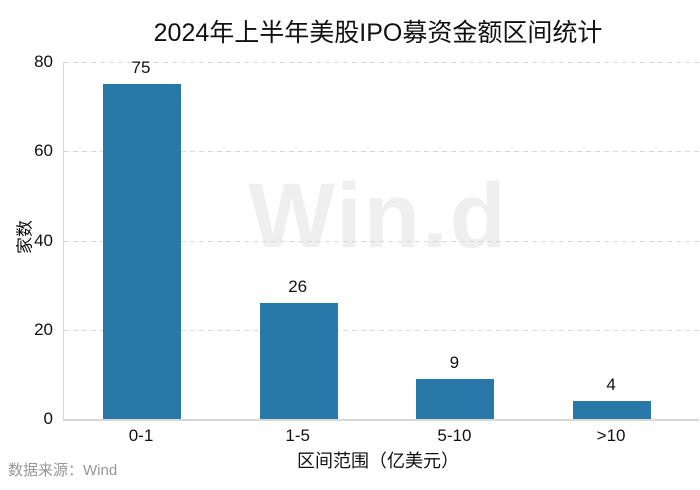 The width and height of the screenshot is (700, 490). What do you see at coordinates (378, 33) in the screenshot?
I see `chart-title: 2024年上半年美股IPO募资金额区间统计` at bounding box center [378, 33].